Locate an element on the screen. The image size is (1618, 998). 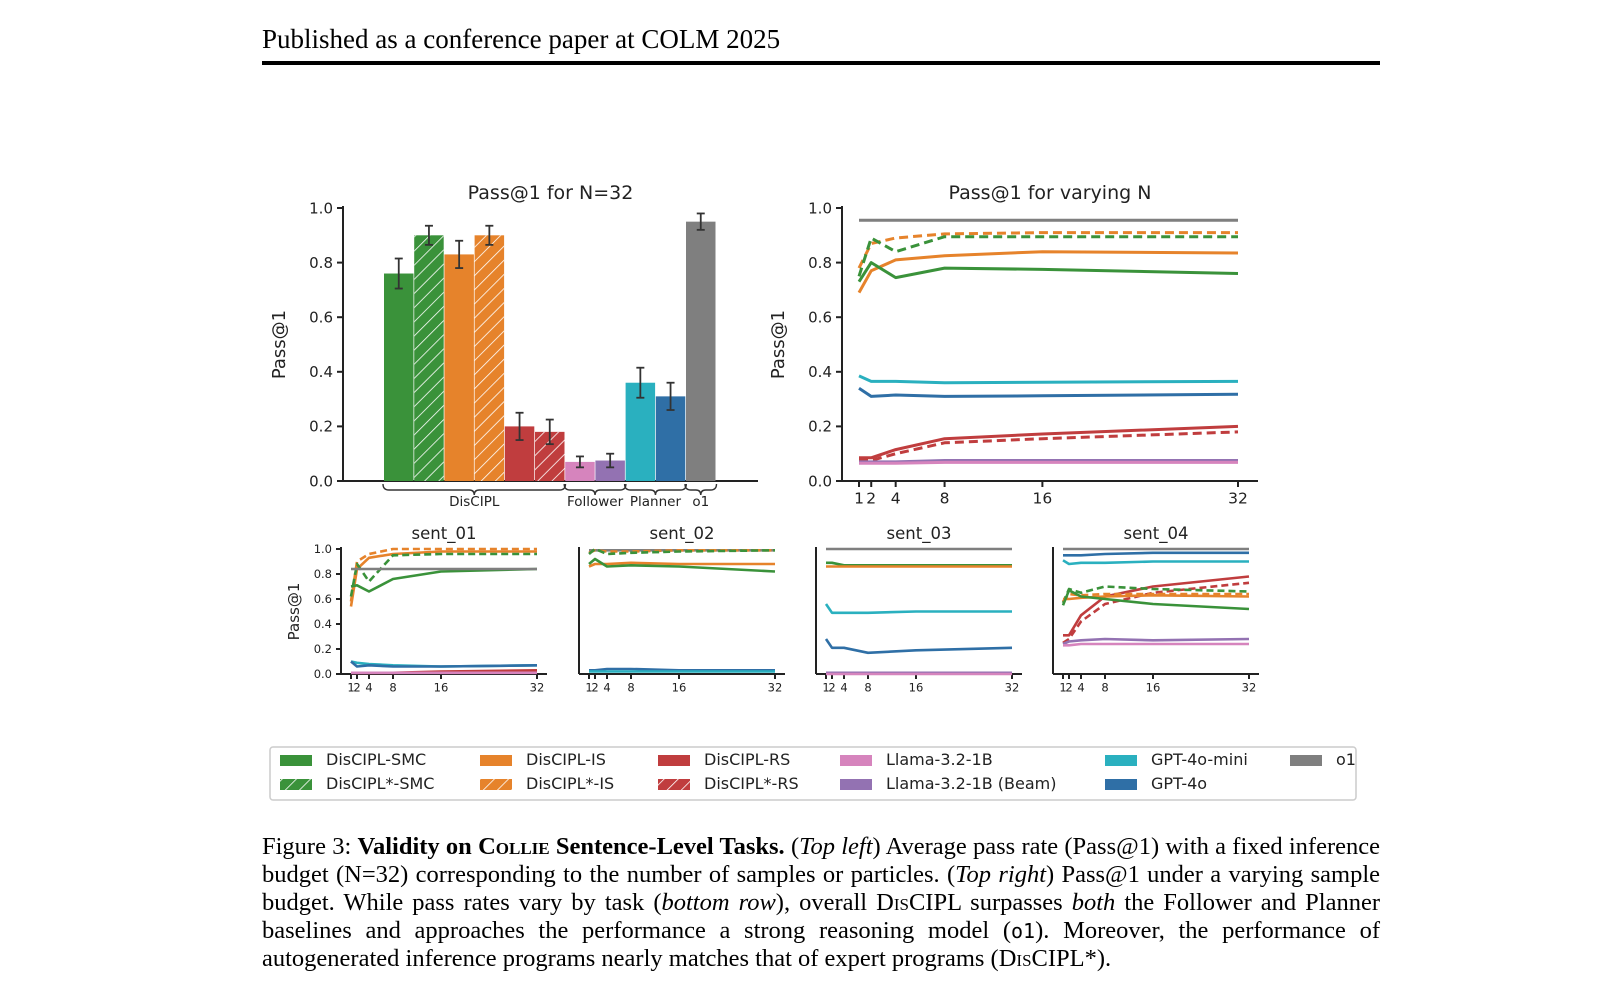
caption-title: Validity on Collie Sentence-Level Tasks. is located at coordinates (571, 846).